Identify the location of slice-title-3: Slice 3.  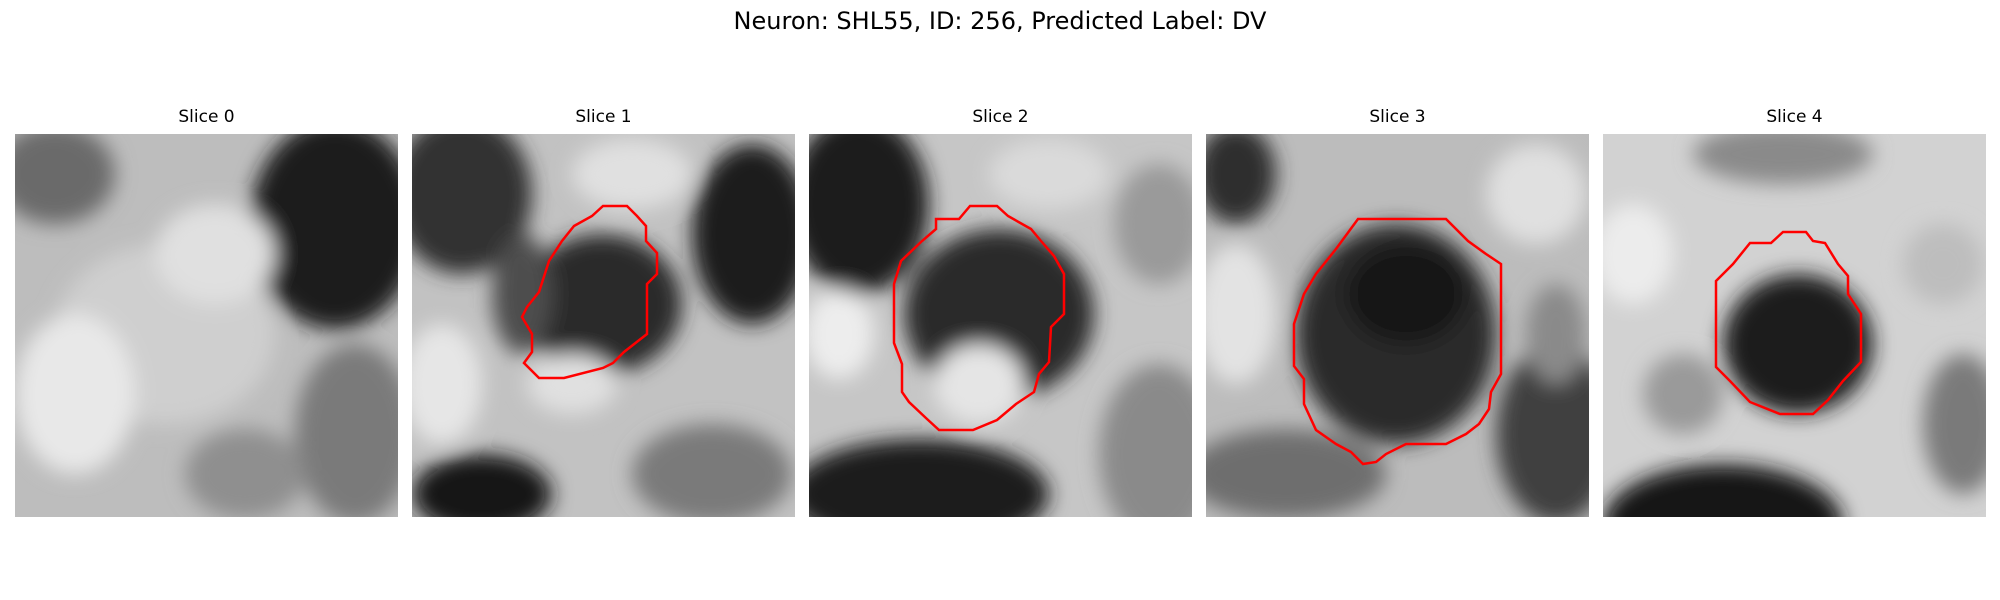
(1397, 117).